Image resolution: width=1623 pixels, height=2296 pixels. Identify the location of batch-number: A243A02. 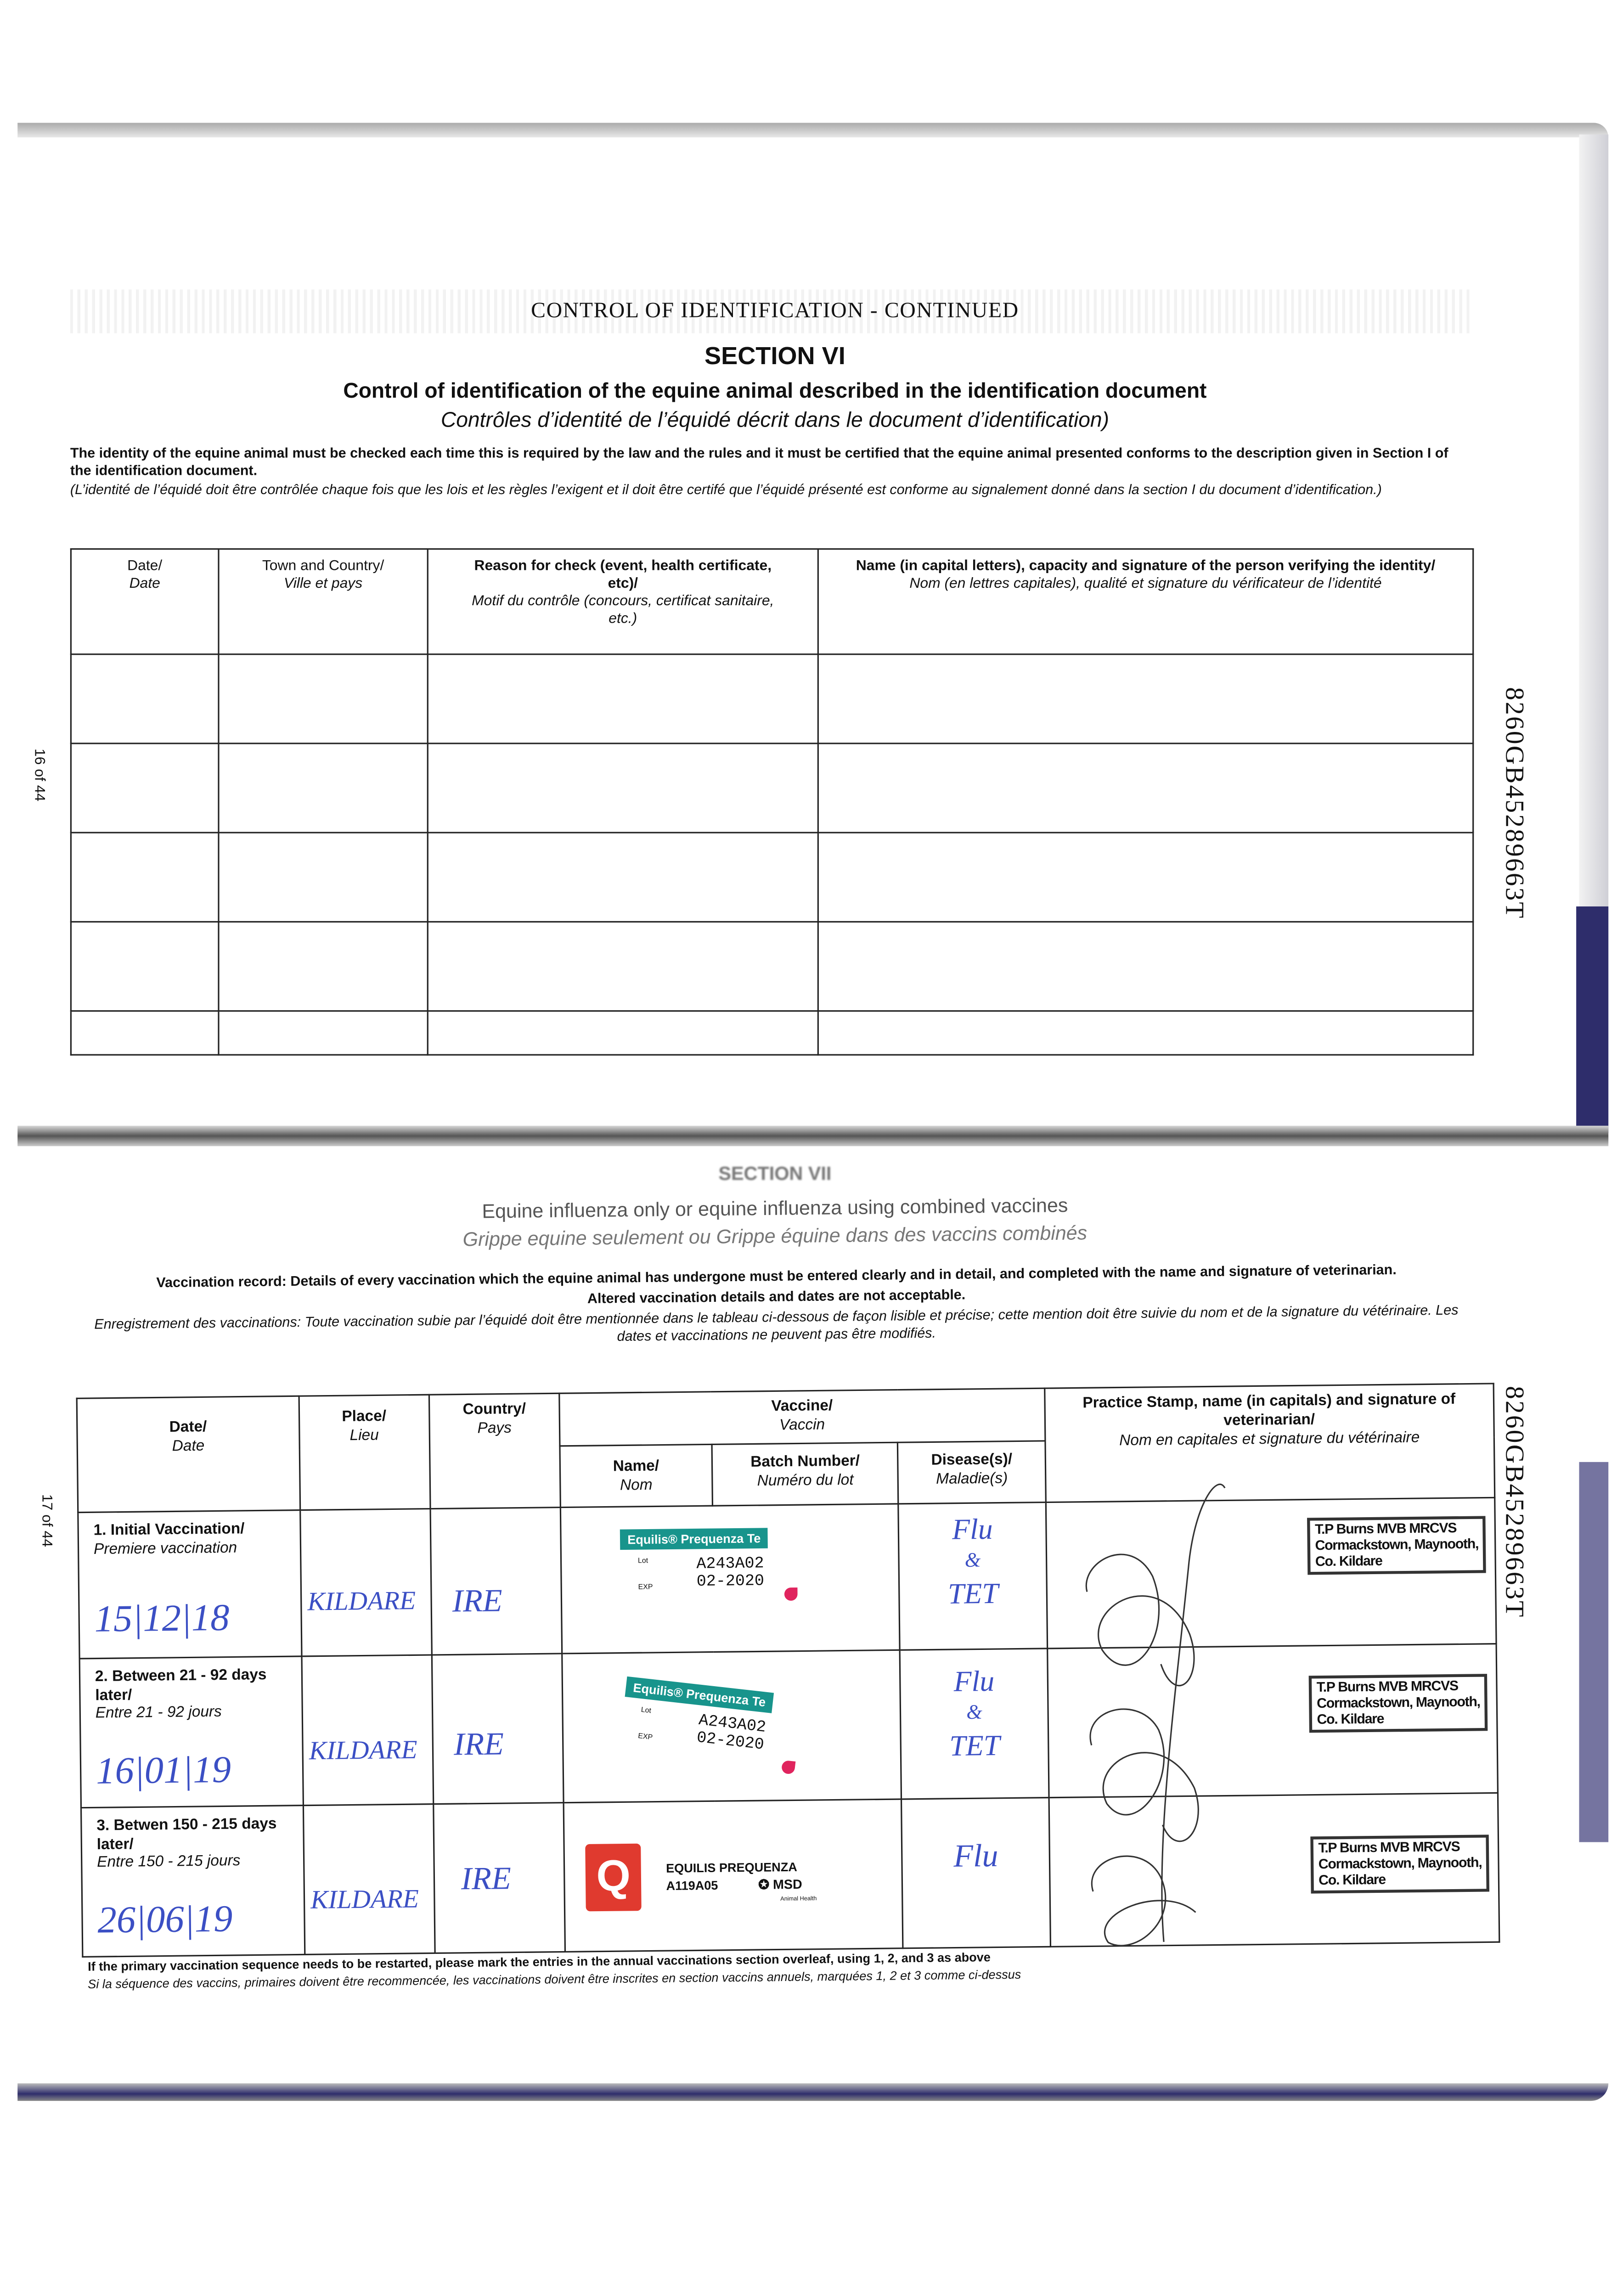
(730, 1564).